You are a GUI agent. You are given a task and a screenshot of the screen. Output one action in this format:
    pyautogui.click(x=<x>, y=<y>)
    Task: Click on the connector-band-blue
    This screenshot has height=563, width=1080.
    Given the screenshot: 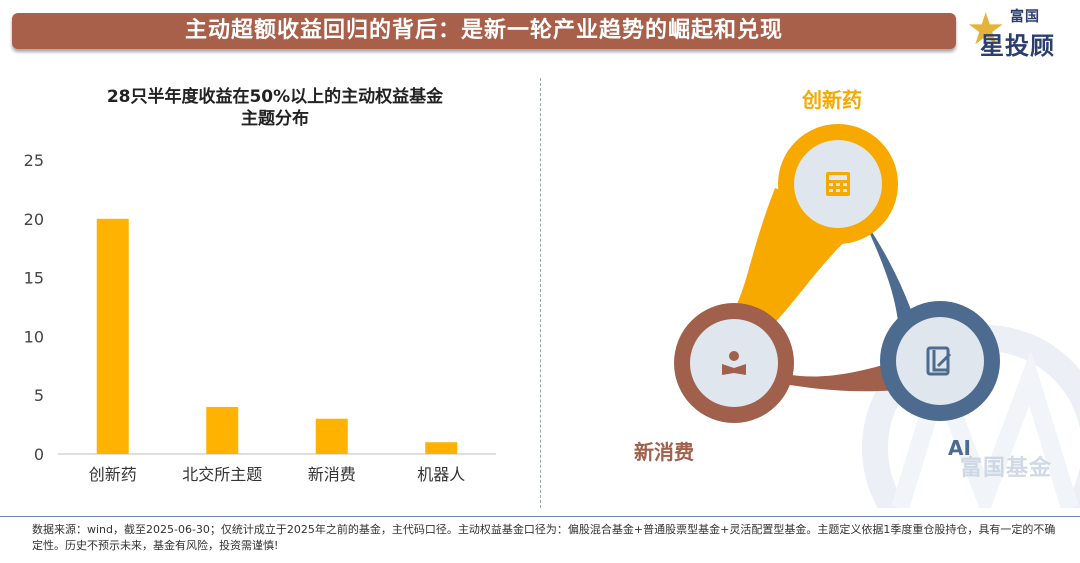 What is the action you would take?
    pyautogui.click(x=882, y=270)
    